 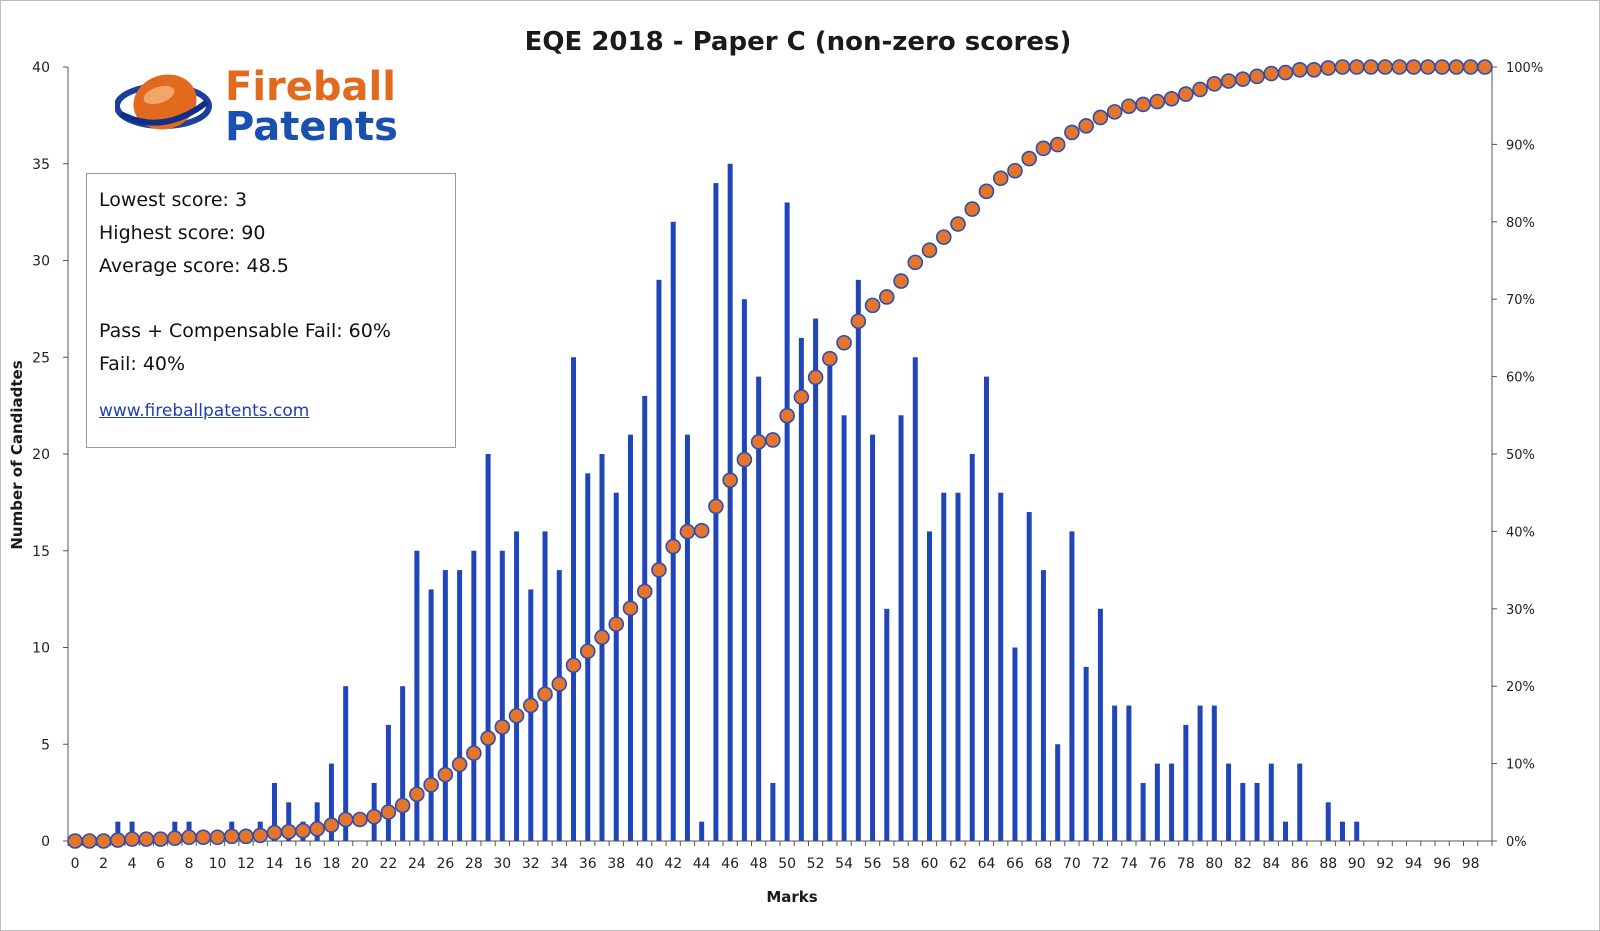 What do you see at coordinates (1524, 68) in the screenshot?
I see `y2-tick-label: 100%` at bounding box center [1524, 68].